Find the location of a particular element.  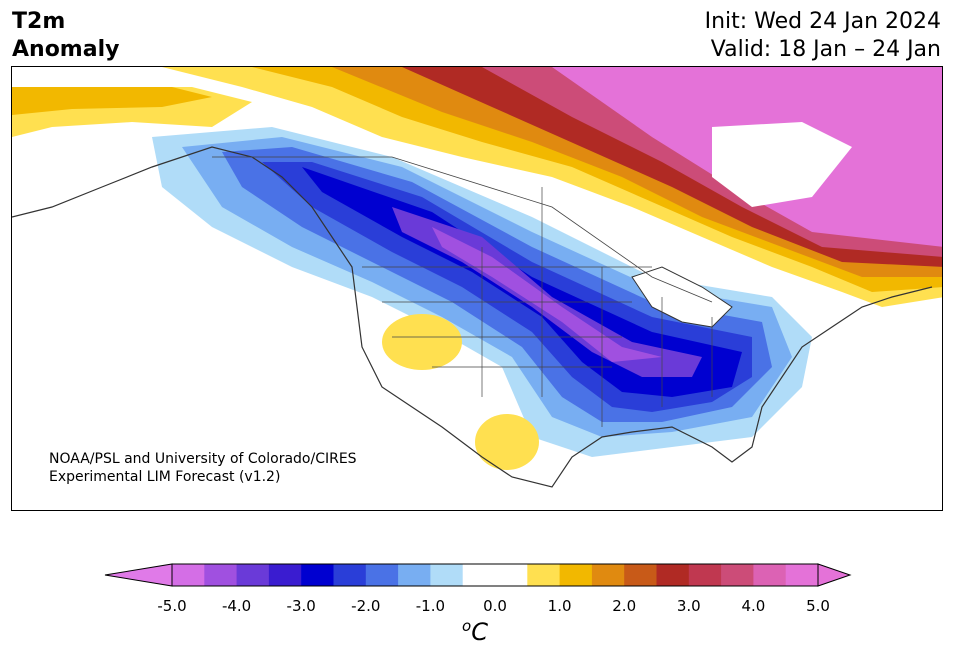

colorbar-tick-label: -3.0 is located at coordinates (301, 606).